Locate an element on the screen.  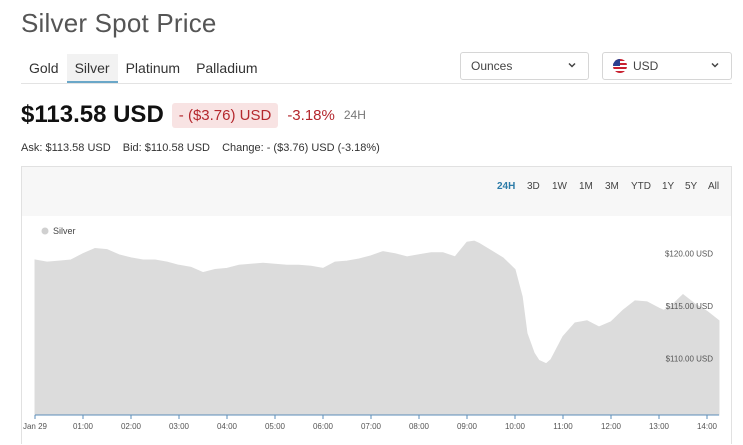
currency-select-value: USD is located at coordinates (646, 66).